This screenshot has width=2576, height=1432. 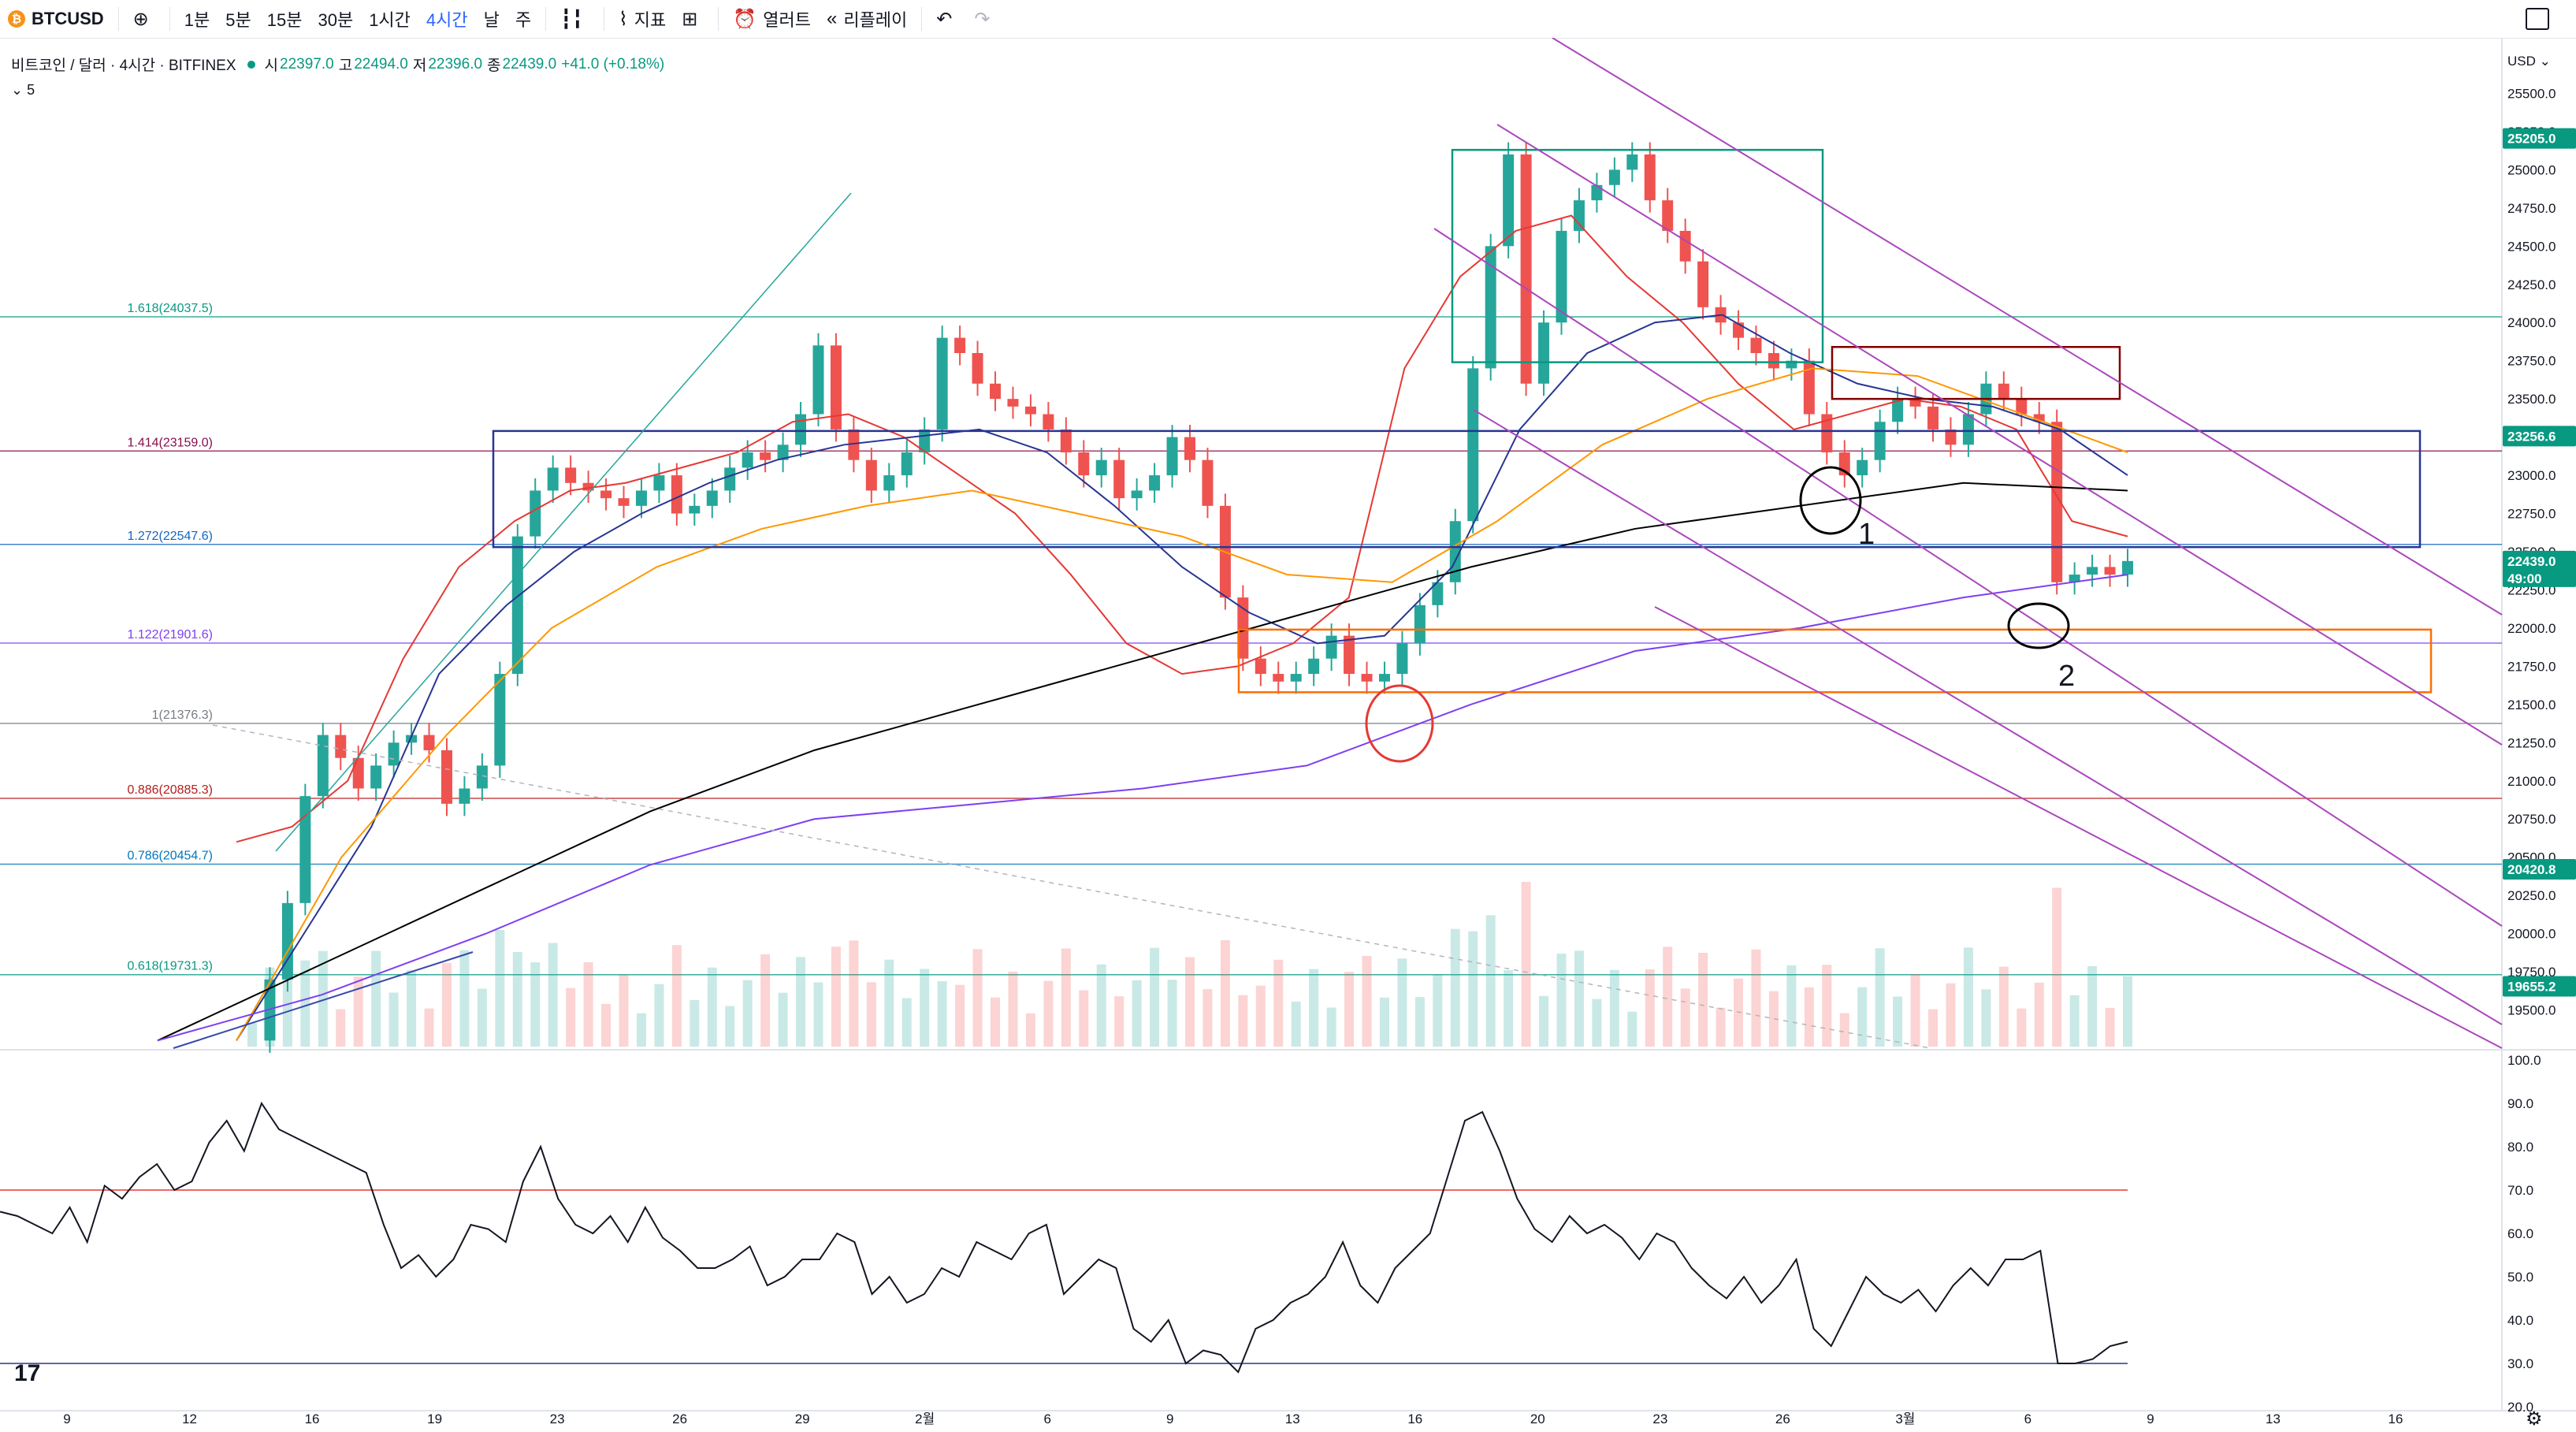 I want to click on interval-30m: 30분, so click(x=336, y=20).